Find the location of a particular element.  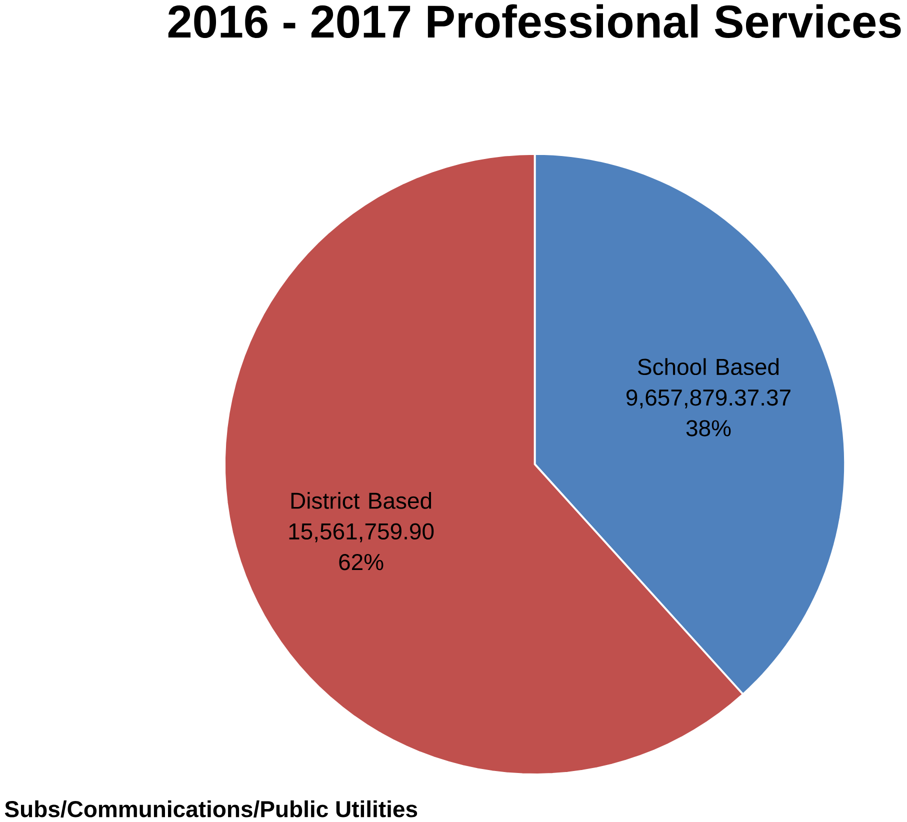

data-label: 15,561,759.90 62% is located at coordinates (361, 546).